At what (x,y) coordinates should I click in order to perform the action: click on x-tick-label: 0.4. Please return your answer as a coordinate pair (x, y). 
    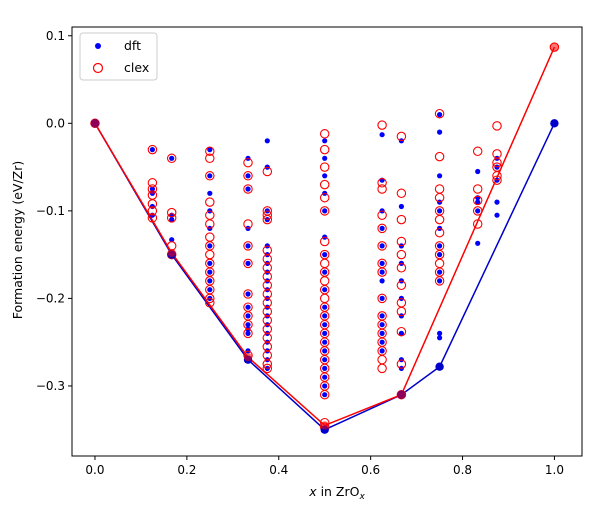
    Looking at the image, I should click on (278, 470).